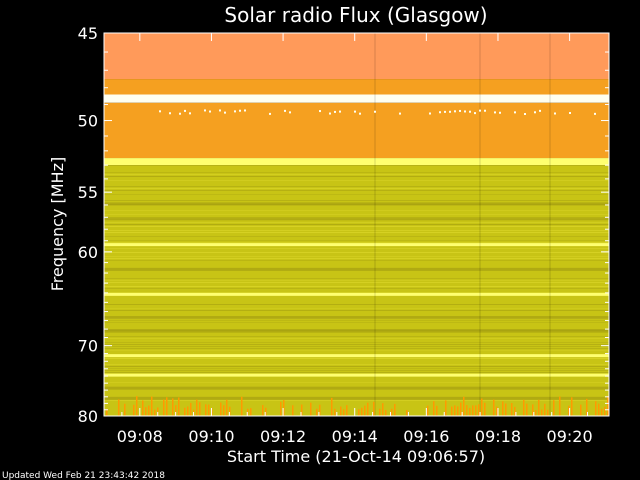  What do you see at coordinates (88, 192) in the screenshot?
I see `y-tick-label: 55` at bounding box center [88, 192].